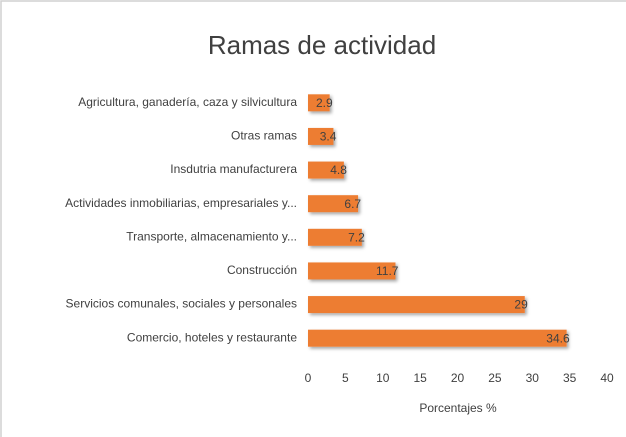  Describe the element at coordinates (458, 378) in the screenshot. I see `x-tick-label: 20` at that location.